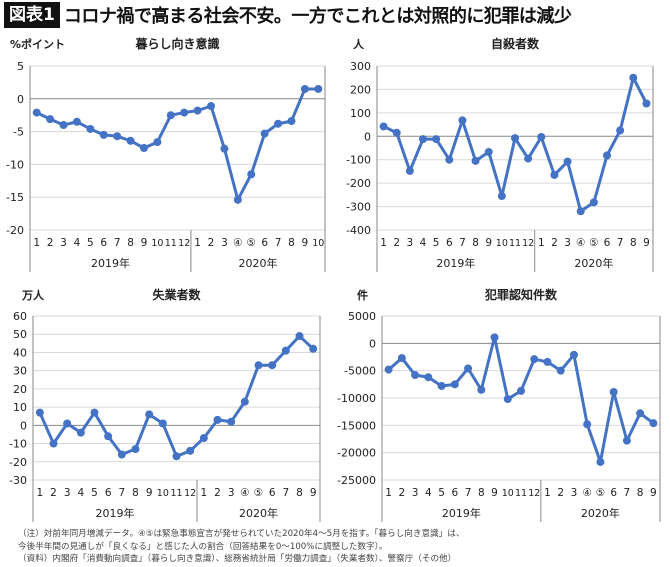  What do you see at coordinates (515, 43) in the screenshot?
I see `chart-title: 自殺者数` at bounding box center [515, 43].